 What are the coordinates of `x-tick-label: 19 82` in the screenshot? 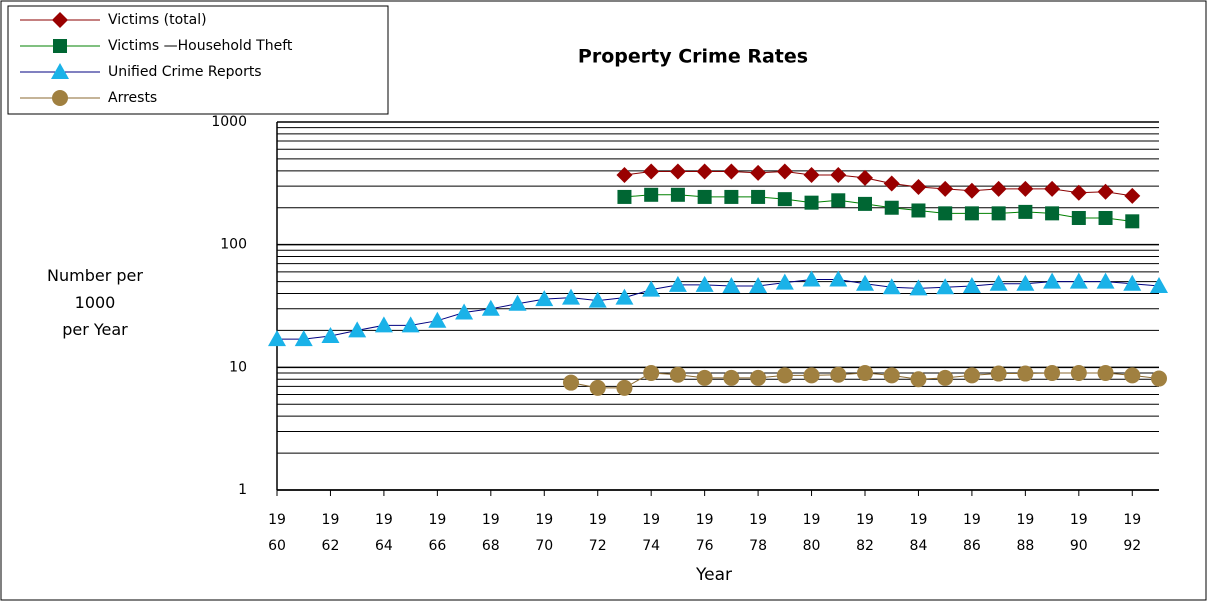 It's located at (865, 533).